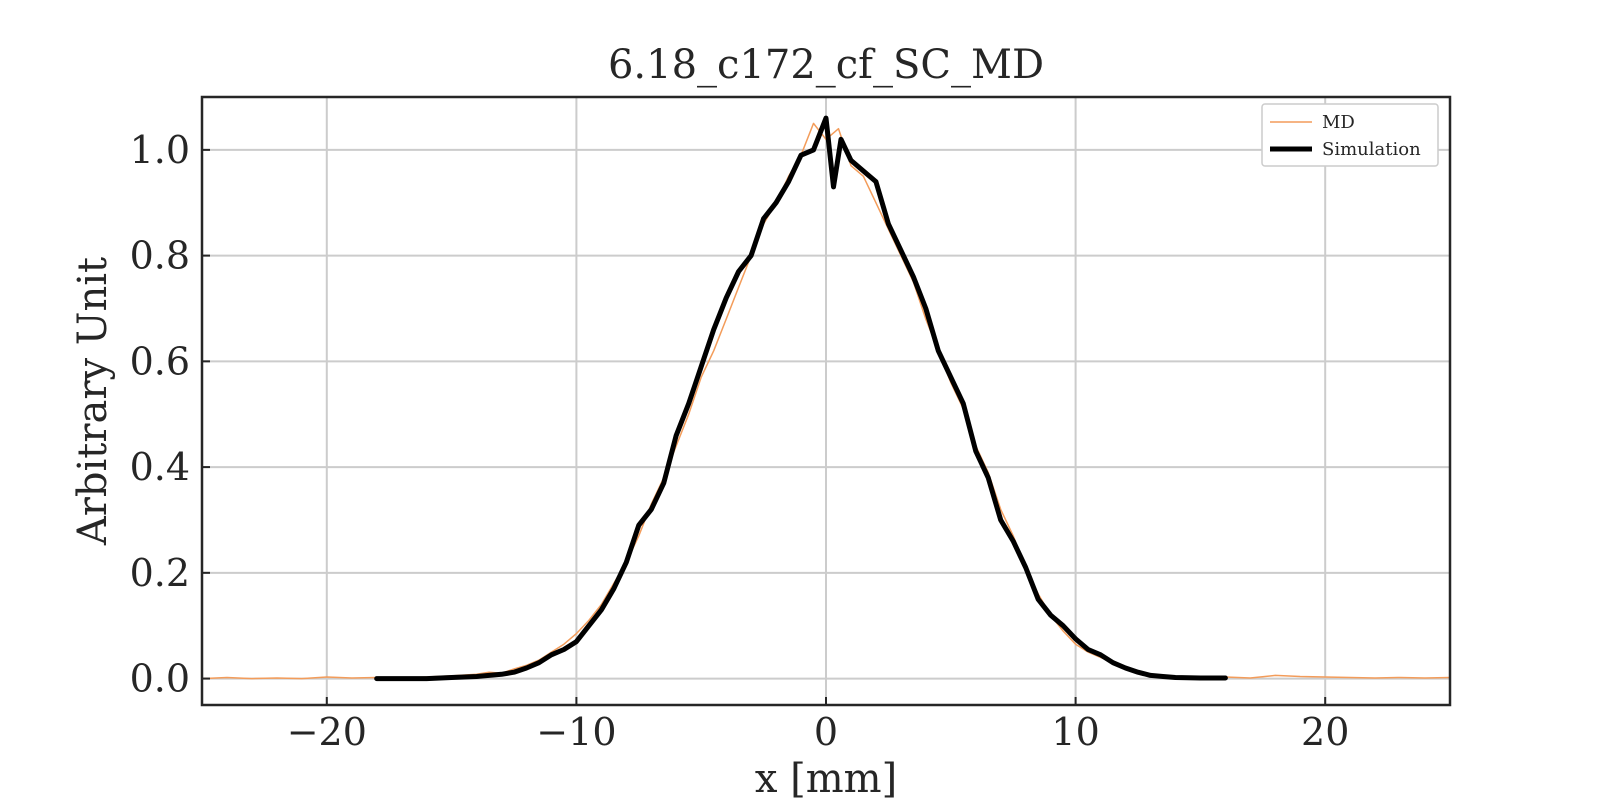 This screenshot has height=800, width=1600. What do you see at coordinates (160, 150) in the screenshot?
I see `y-tick-label: 1.0` at bounding box center [160, 150].